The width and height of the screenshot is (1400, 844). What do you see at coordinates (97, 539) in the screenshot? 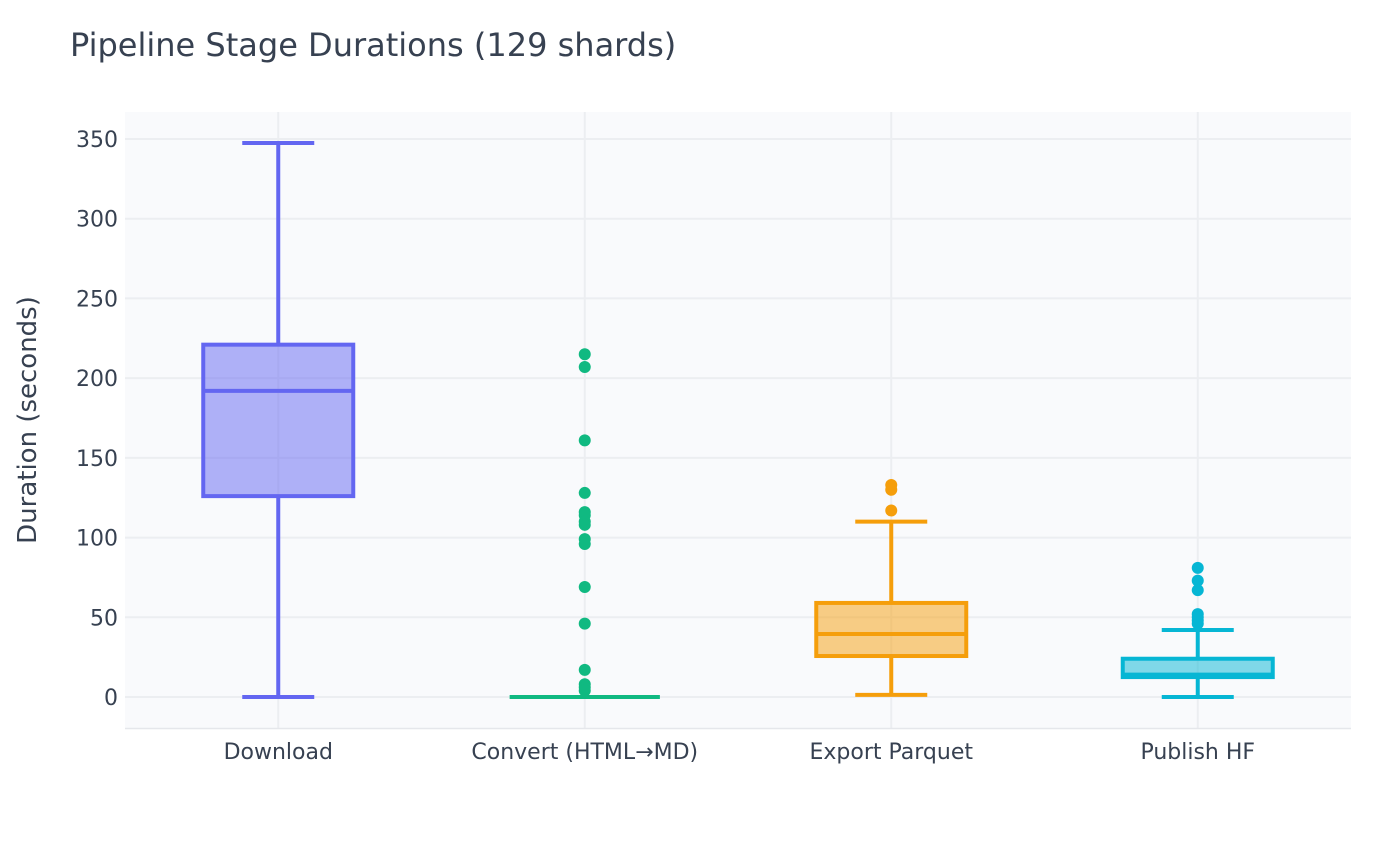
I see `y-tick-label: 100` at bounding box center [97, 539].